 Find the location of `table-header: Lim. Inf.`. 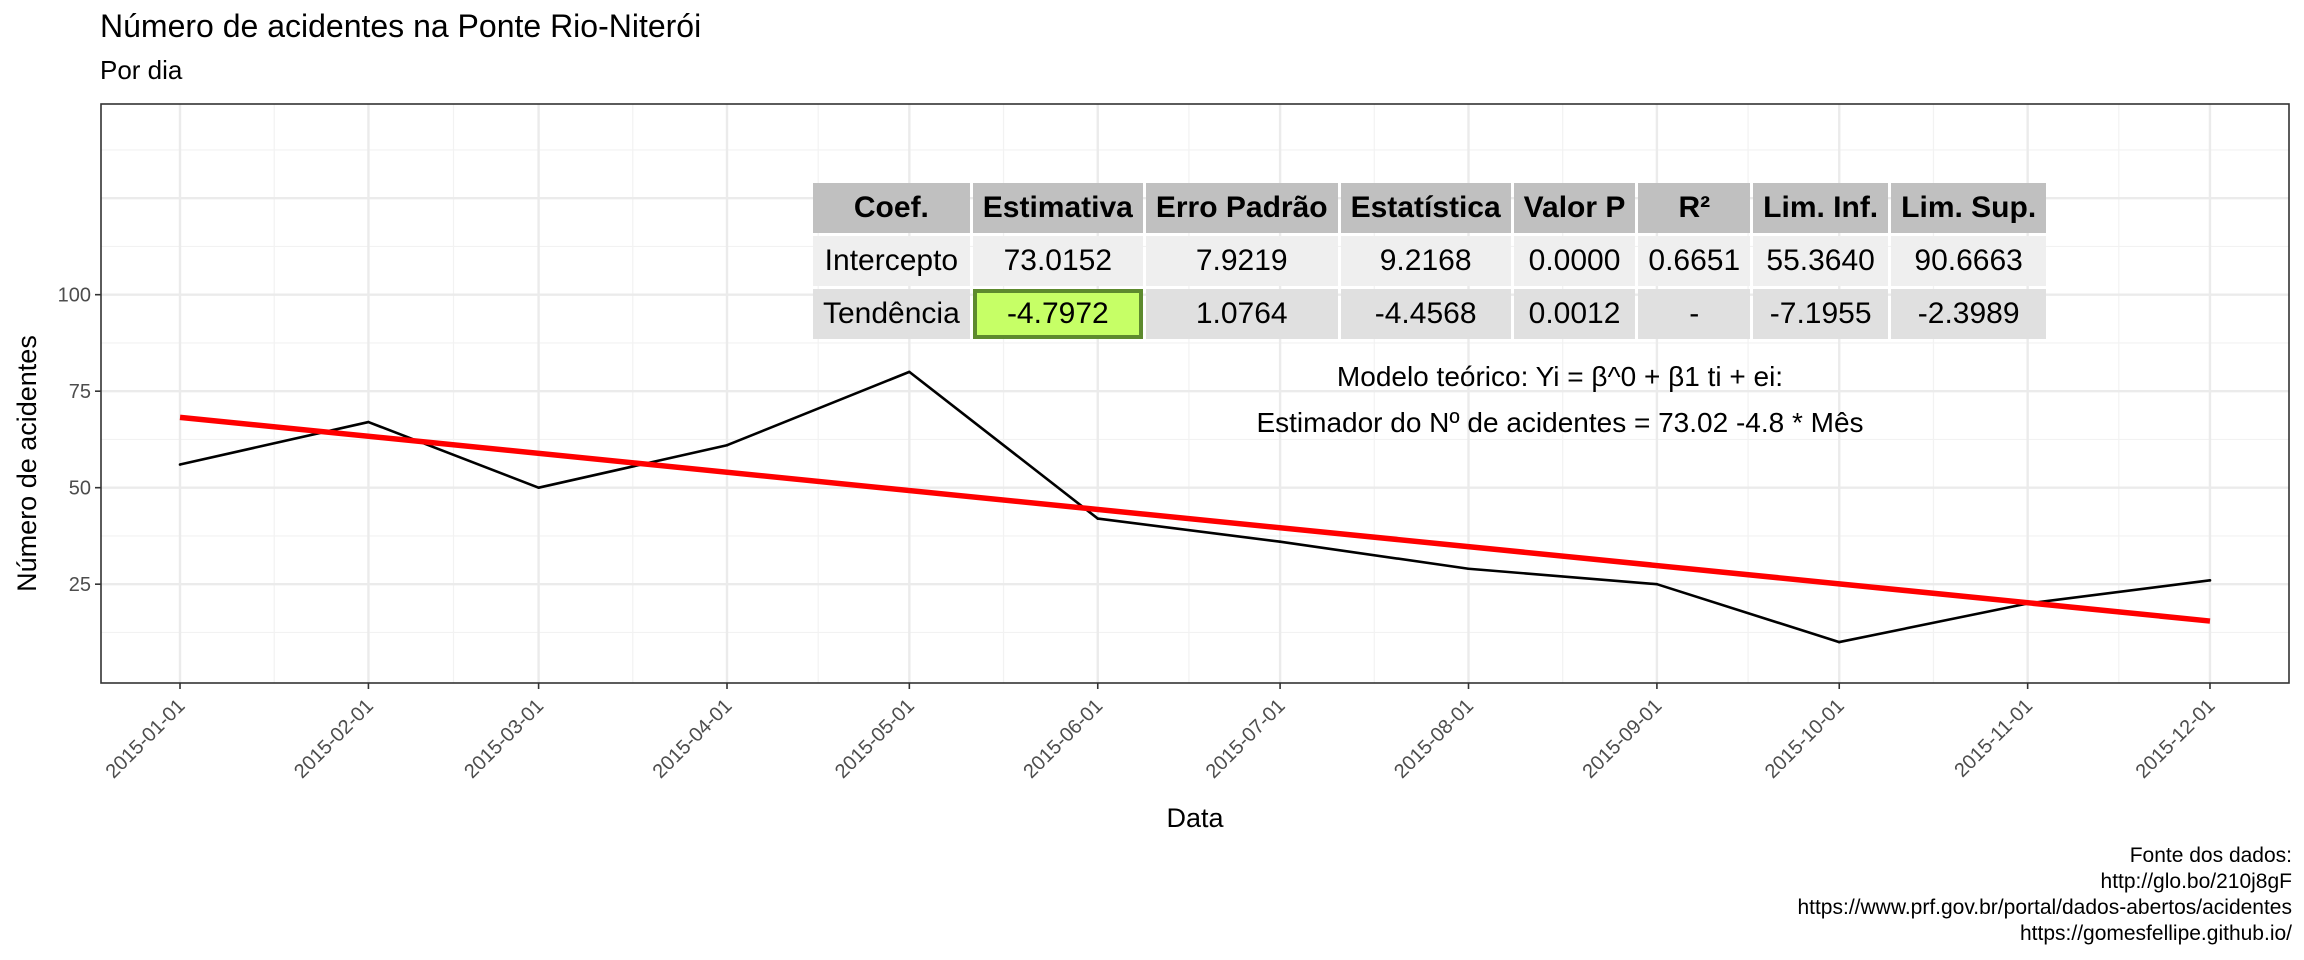

table-header: Lim. Inf. is located at coordinates (1821, 208).